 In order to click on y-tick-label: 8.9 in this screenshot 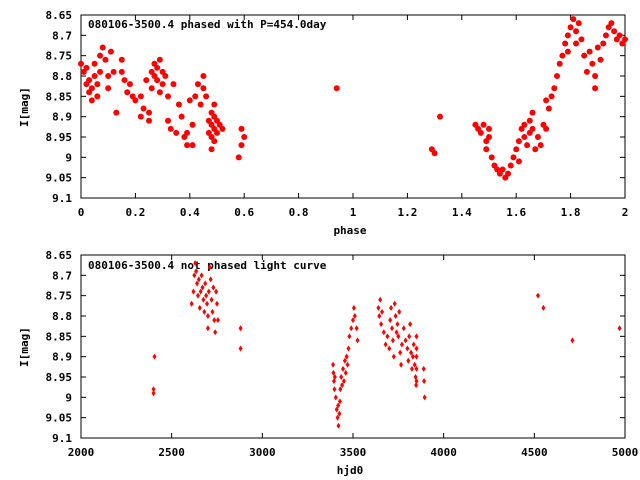, I will do `click(62, 117)`.